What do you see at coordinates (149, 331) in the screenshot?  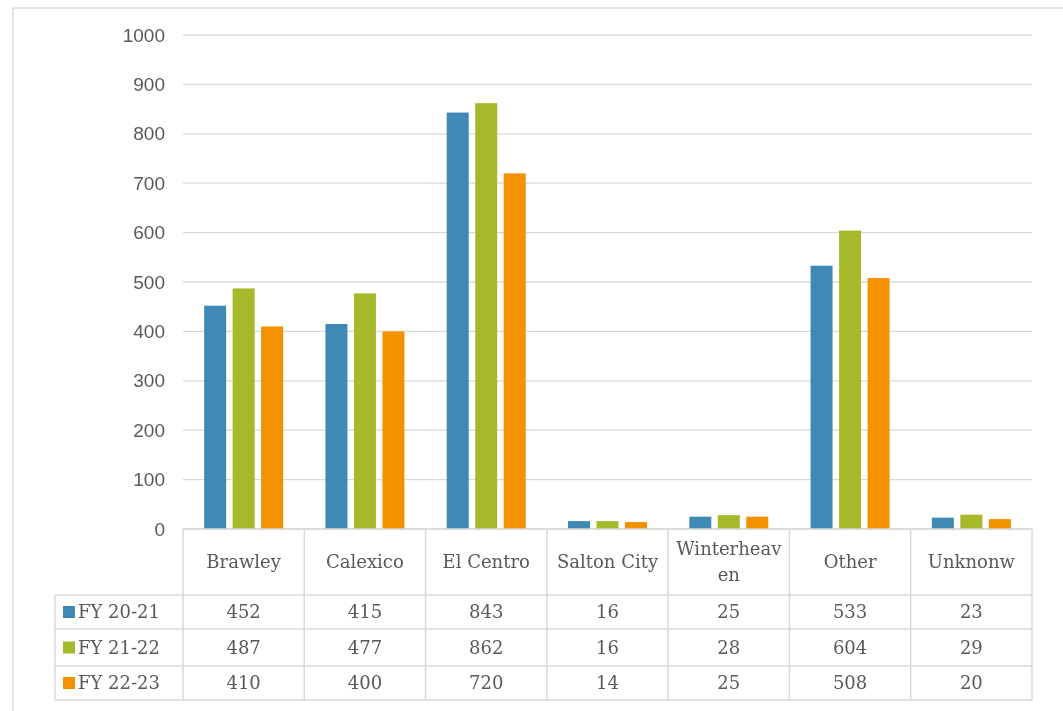 I see `y-tick-label: 400` at bounding box center [149, 331].